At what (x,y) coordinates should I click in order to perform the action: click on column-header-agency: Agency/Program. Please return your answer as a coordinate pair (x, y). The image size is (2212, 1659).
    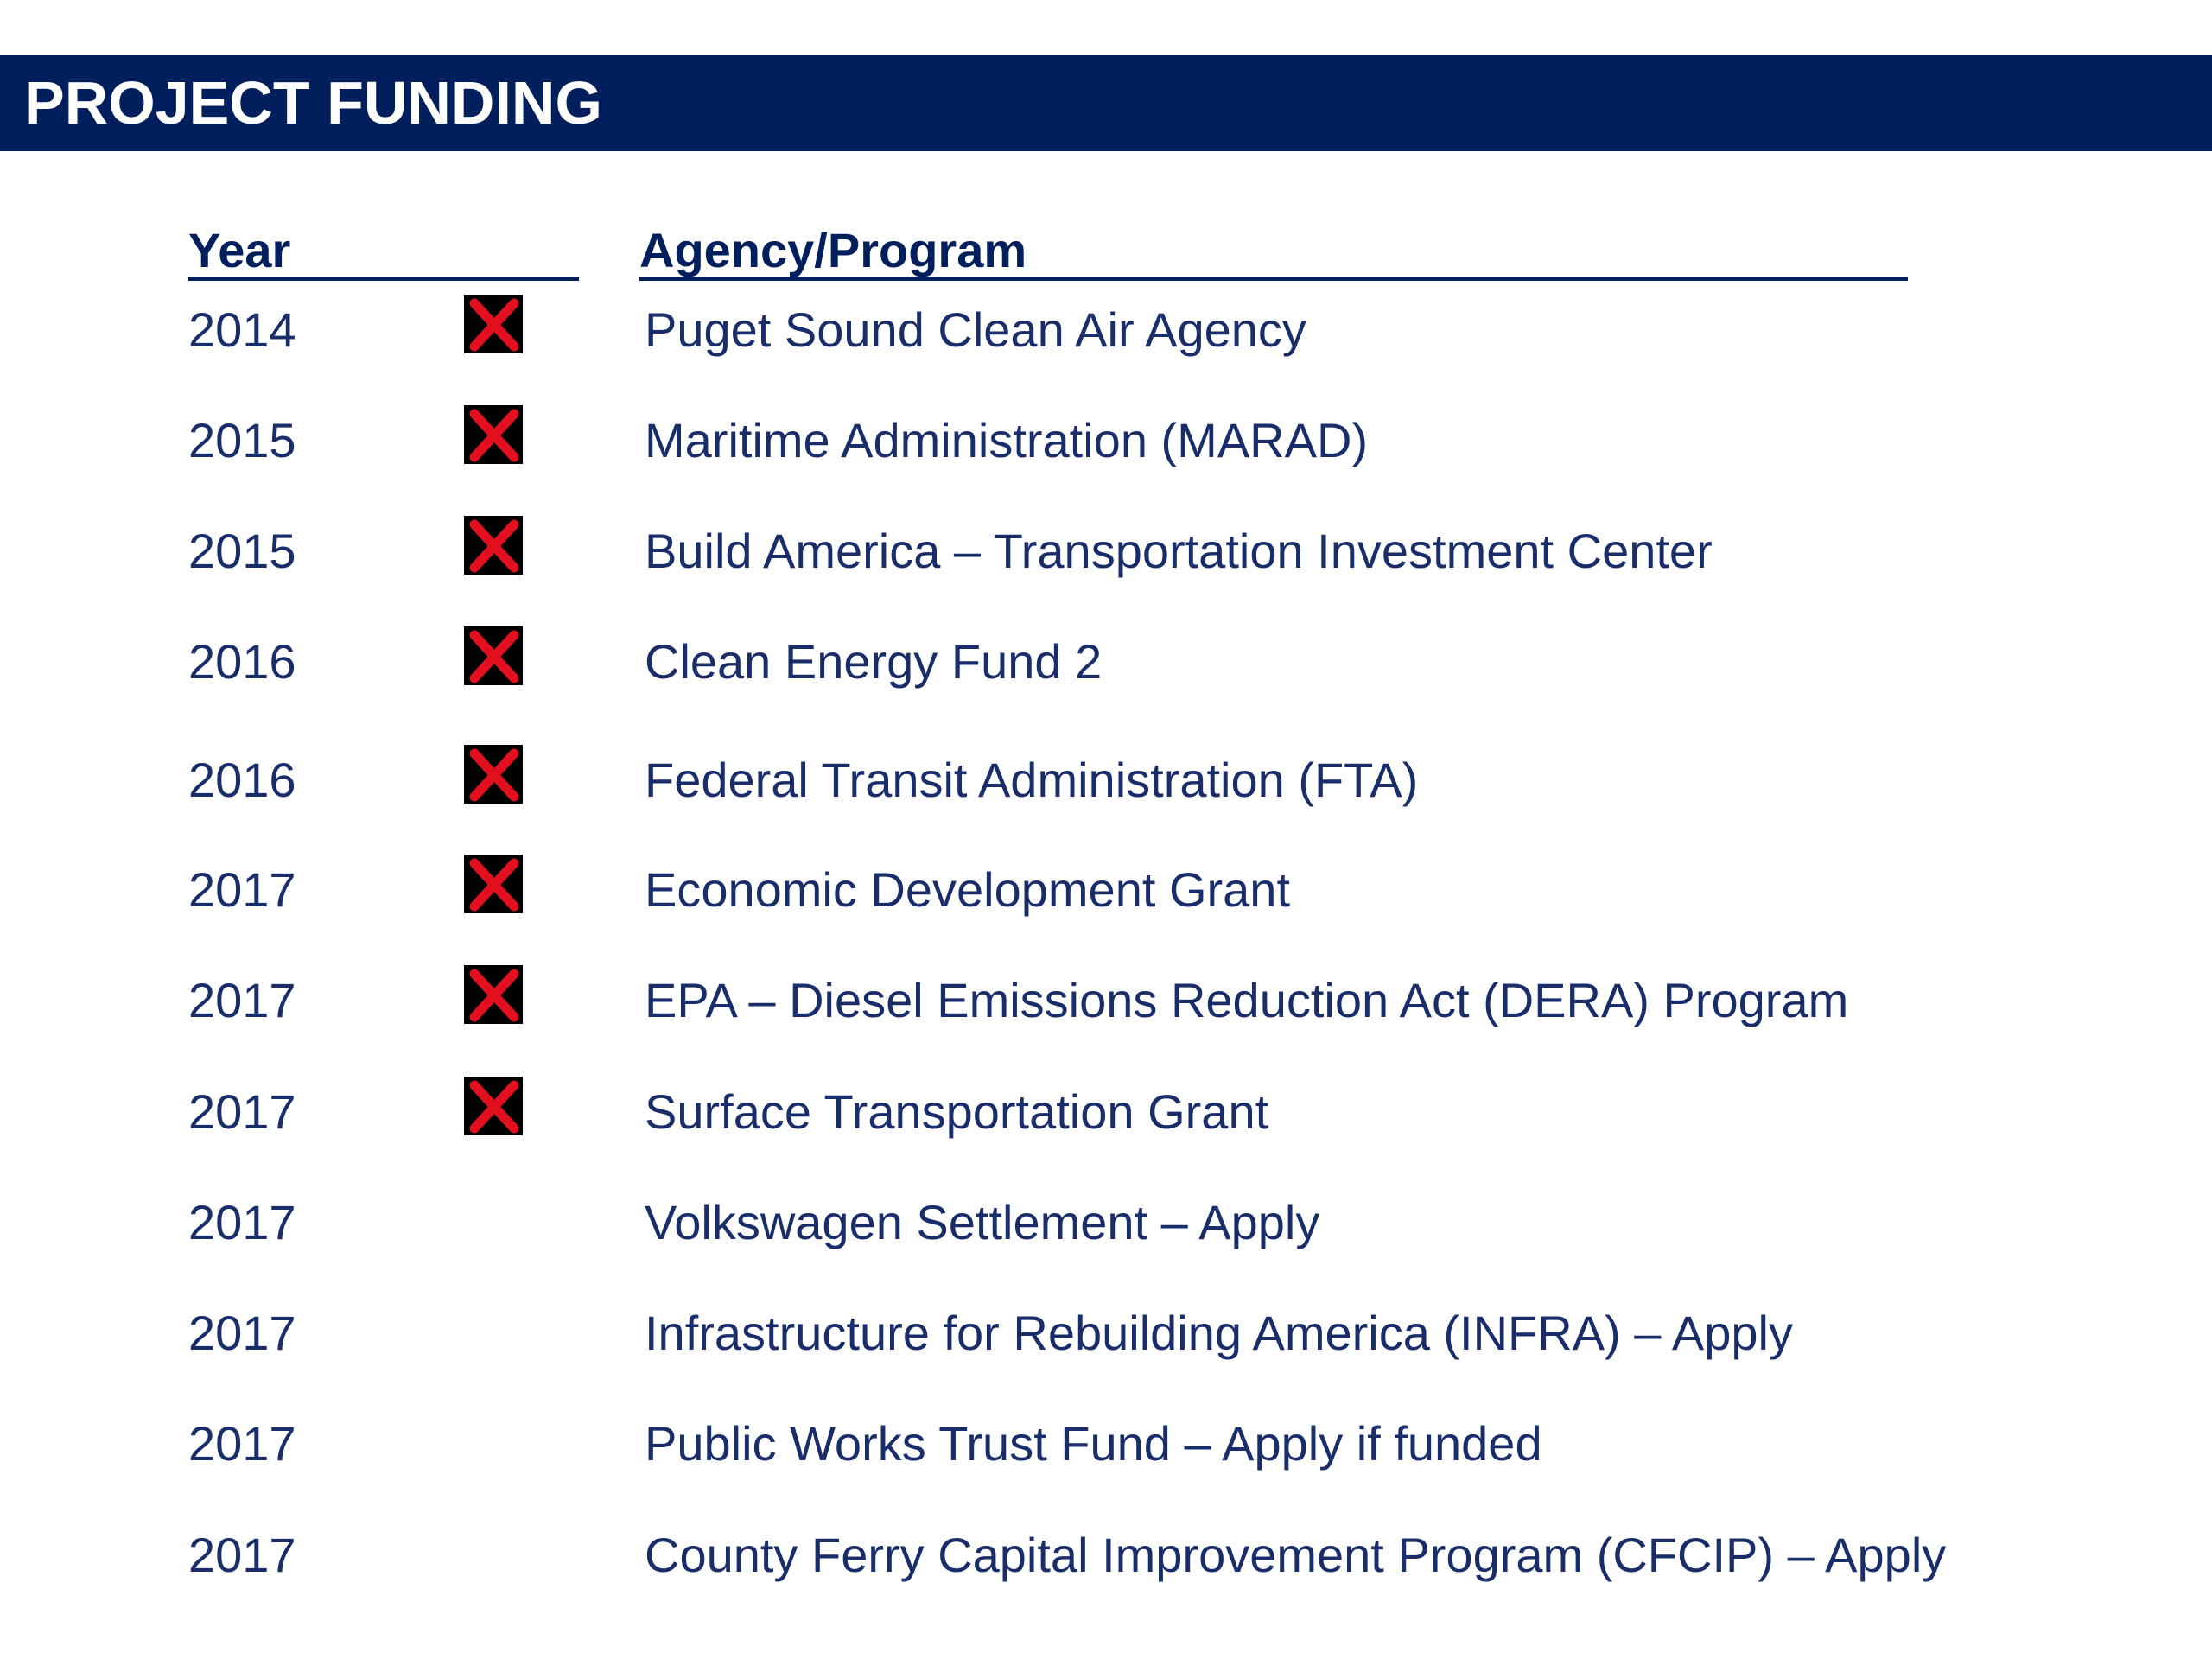
    Looking at the image, I should click on (833, 250).